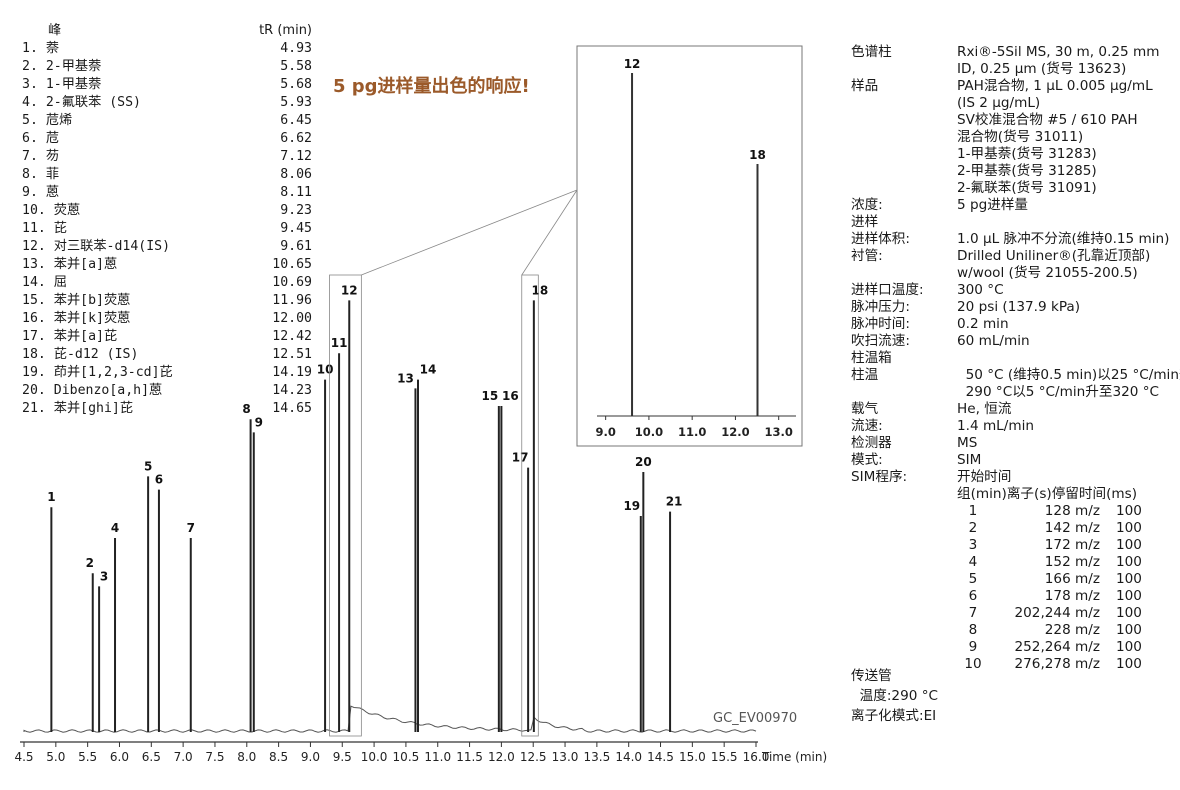 The height and width of the screenshot is (790, 1180). Describe the element at coordinates (887, 716) in the screenshot. I see `condition-label: 离子化模式:` at that location.